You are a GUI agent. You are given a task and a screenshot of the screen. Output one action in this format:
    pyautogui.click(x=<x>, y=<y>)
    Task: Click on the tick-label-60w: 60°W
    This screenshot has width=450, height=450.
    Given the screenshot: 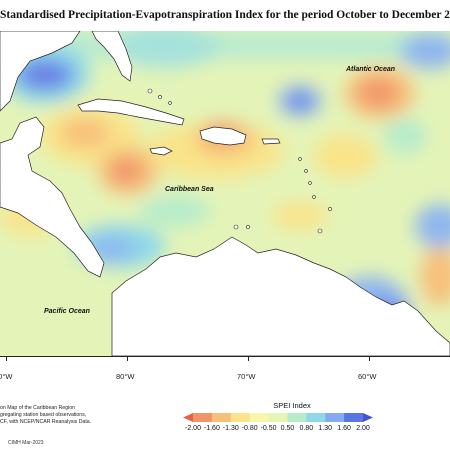 What is the action you would take?
    pyautogui.click(x=367, y=376)
    